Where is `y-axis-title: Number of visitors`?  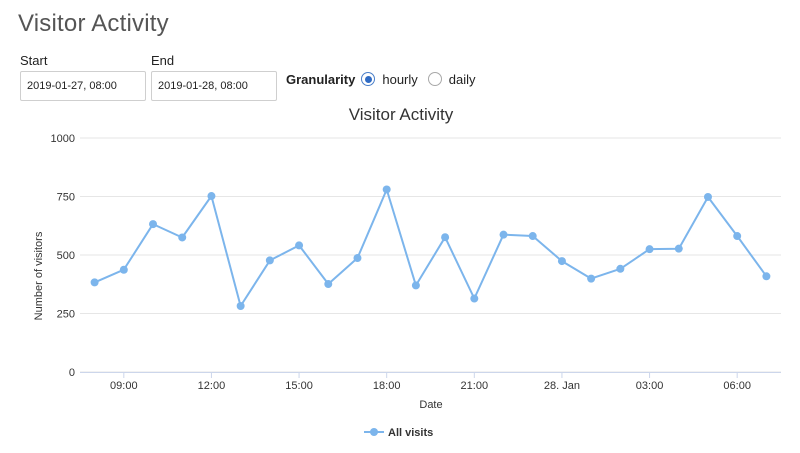
y-axis-title: Number of visitors is located at coordinates (39, 275).